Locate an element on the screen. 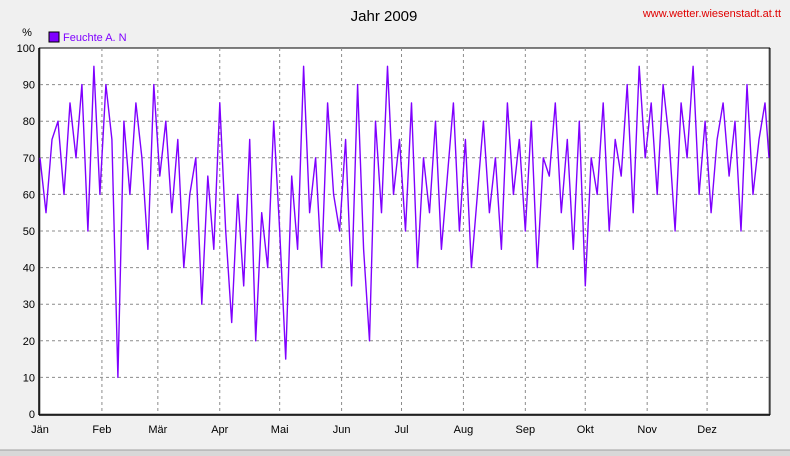 The width and height of the screenshot is (790, 456). x-tick-label: Mär is located at coordinates (157, 430).